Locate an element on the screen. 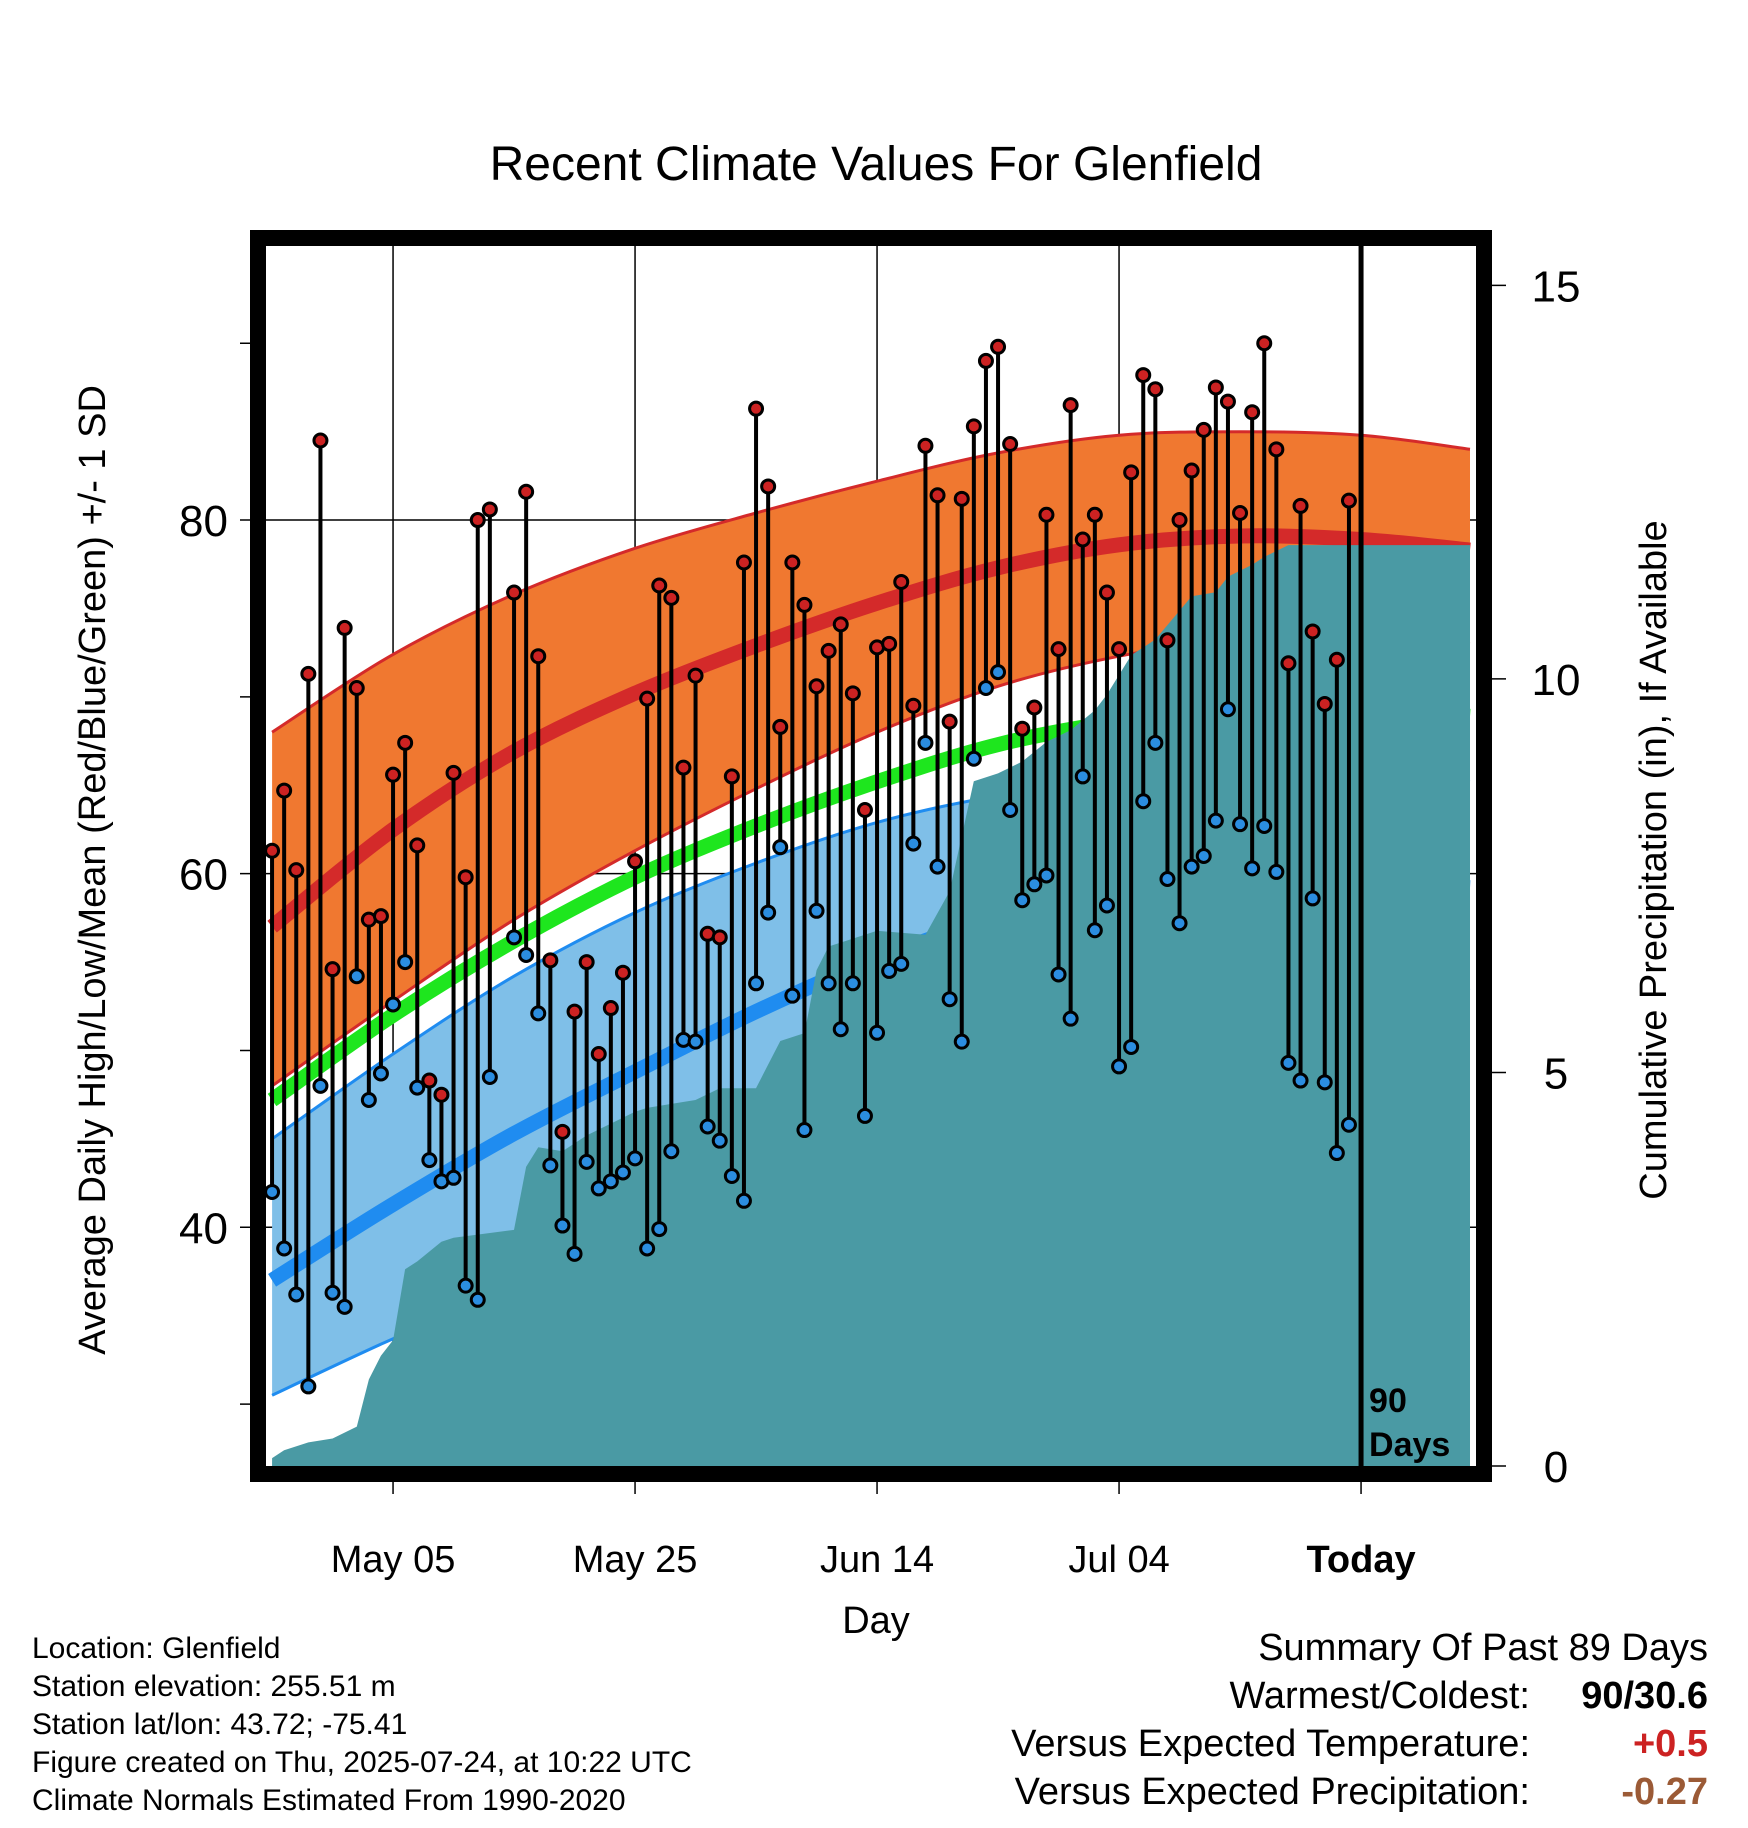 This screenshot has height=1828, width=1748. y2-tick-label: 15 is located at coordinates (1556, 286).